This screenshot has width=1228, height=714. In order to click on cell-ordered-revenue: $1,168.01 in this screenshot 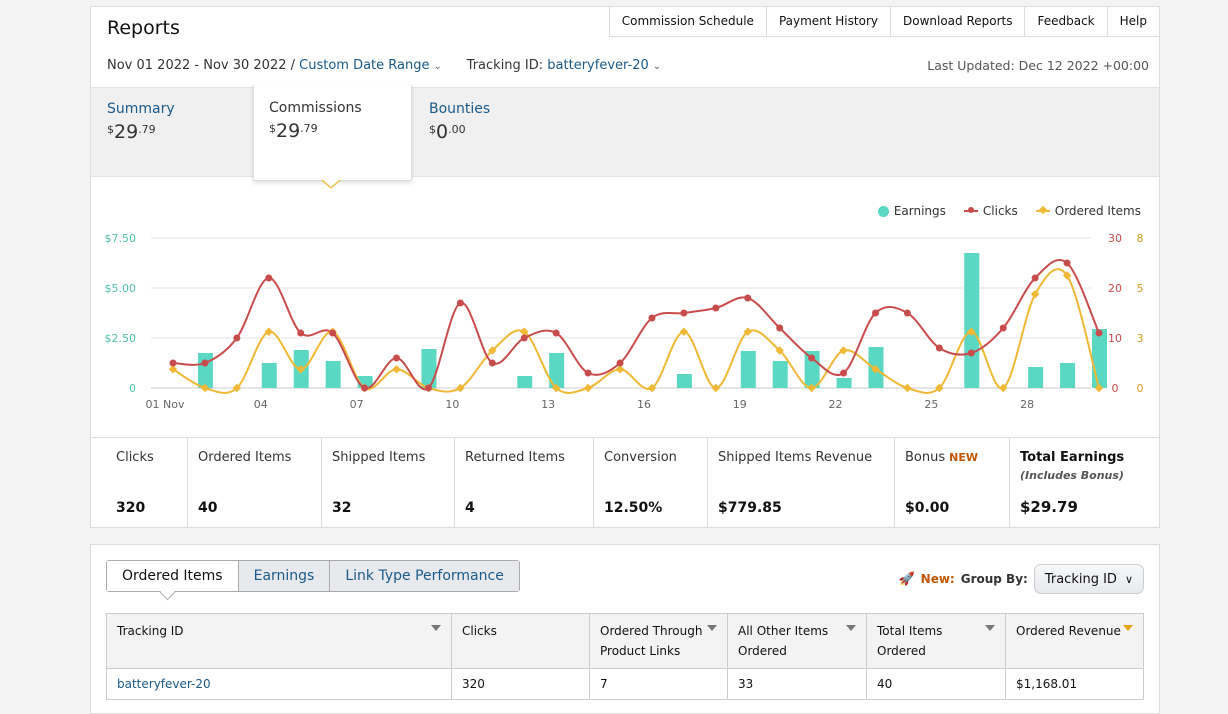, I will do `click(1074, 684)`.